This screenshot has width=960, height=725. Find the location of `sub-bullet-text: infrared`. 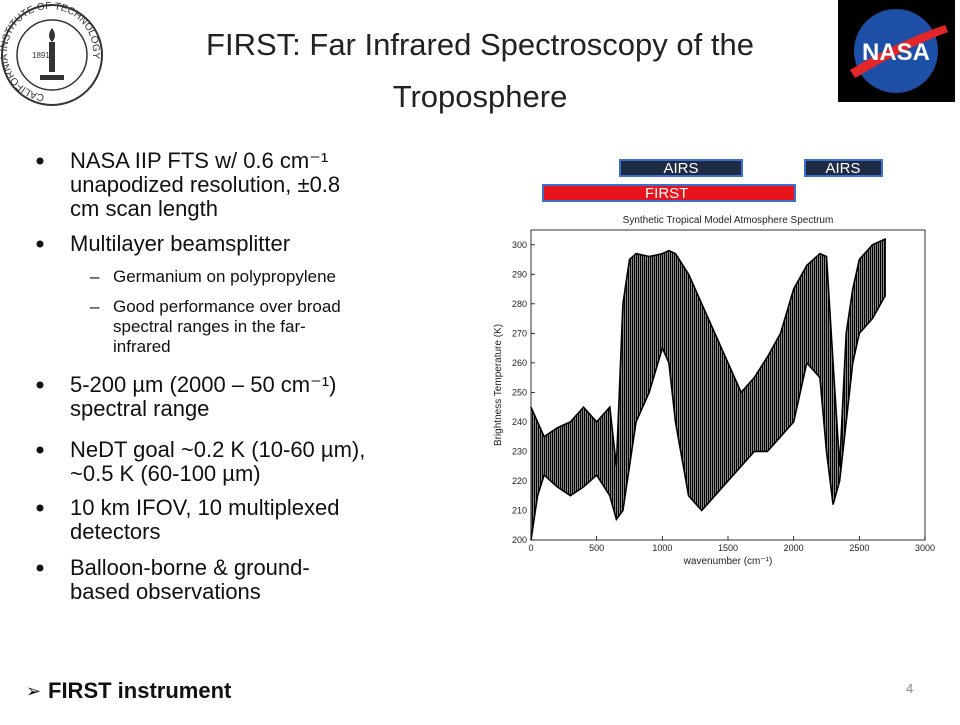

sub-bullet-text: infrared is located at coordinates (142, 346).